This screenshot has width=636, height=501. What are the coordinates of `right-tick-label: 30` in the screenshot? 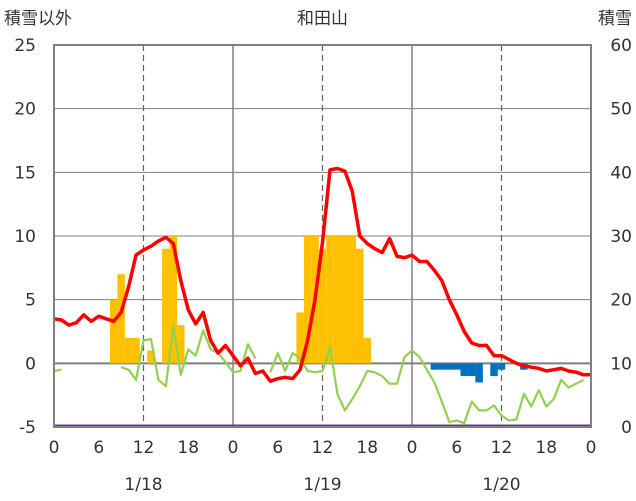 It's located at (621, 237).